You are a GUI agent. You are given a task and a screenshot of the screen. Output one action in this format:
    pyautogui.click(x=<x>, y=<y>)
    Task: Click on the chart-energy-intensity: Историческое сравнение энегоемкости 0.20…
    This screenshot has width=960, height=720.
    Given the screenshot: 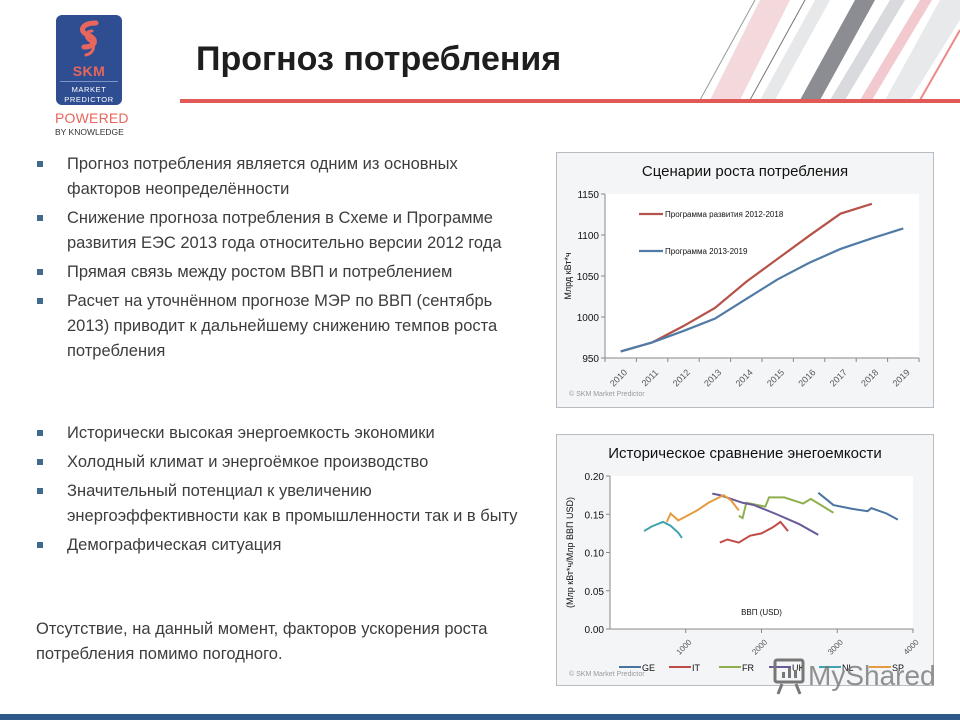 What is the action you would take?
    pyautogui.click(x=745, y=560)
    